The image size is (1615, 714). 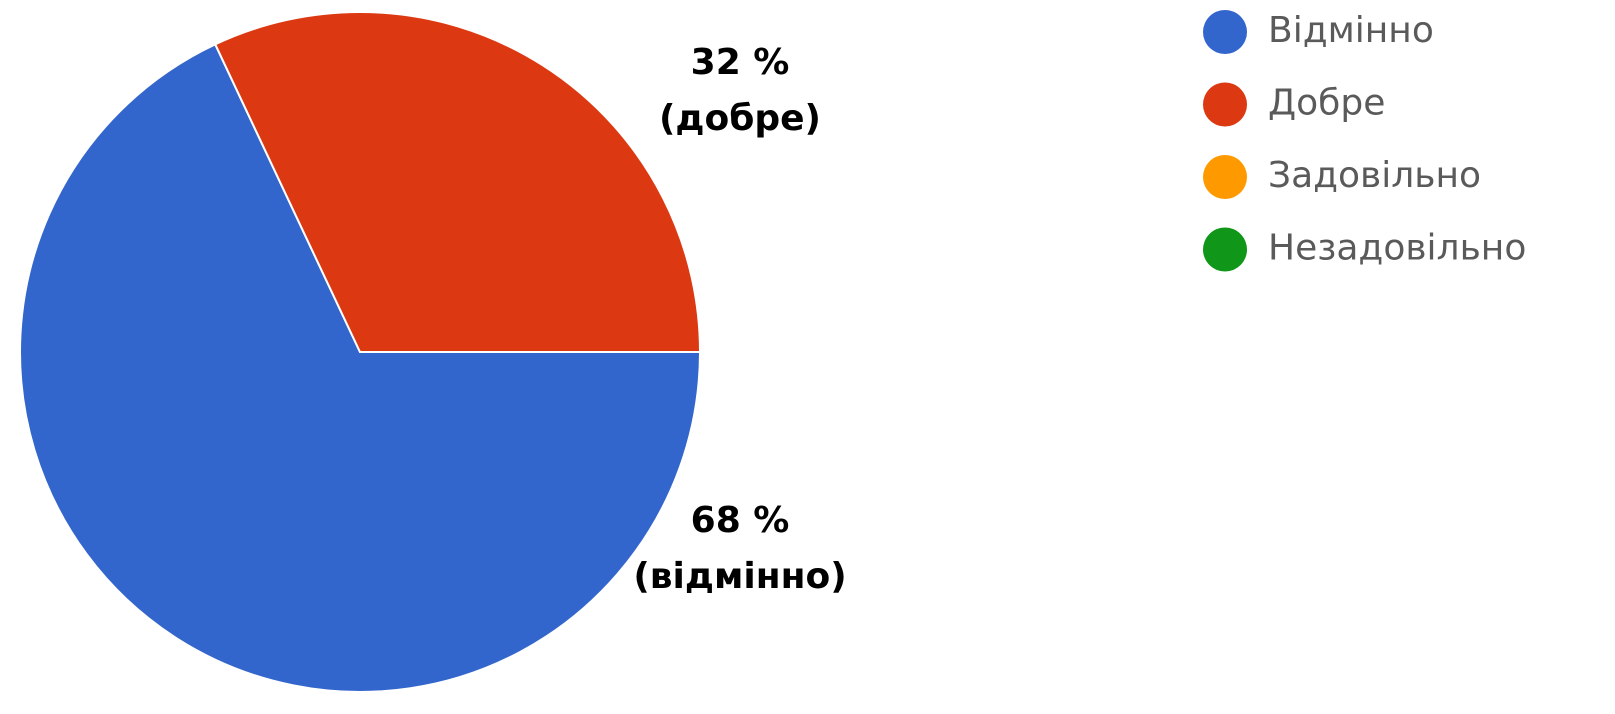 What do you see at coordinates (740, 118) in the screenshot?
I see `data-label-note: (добре)` at bounding box center [740, 118].